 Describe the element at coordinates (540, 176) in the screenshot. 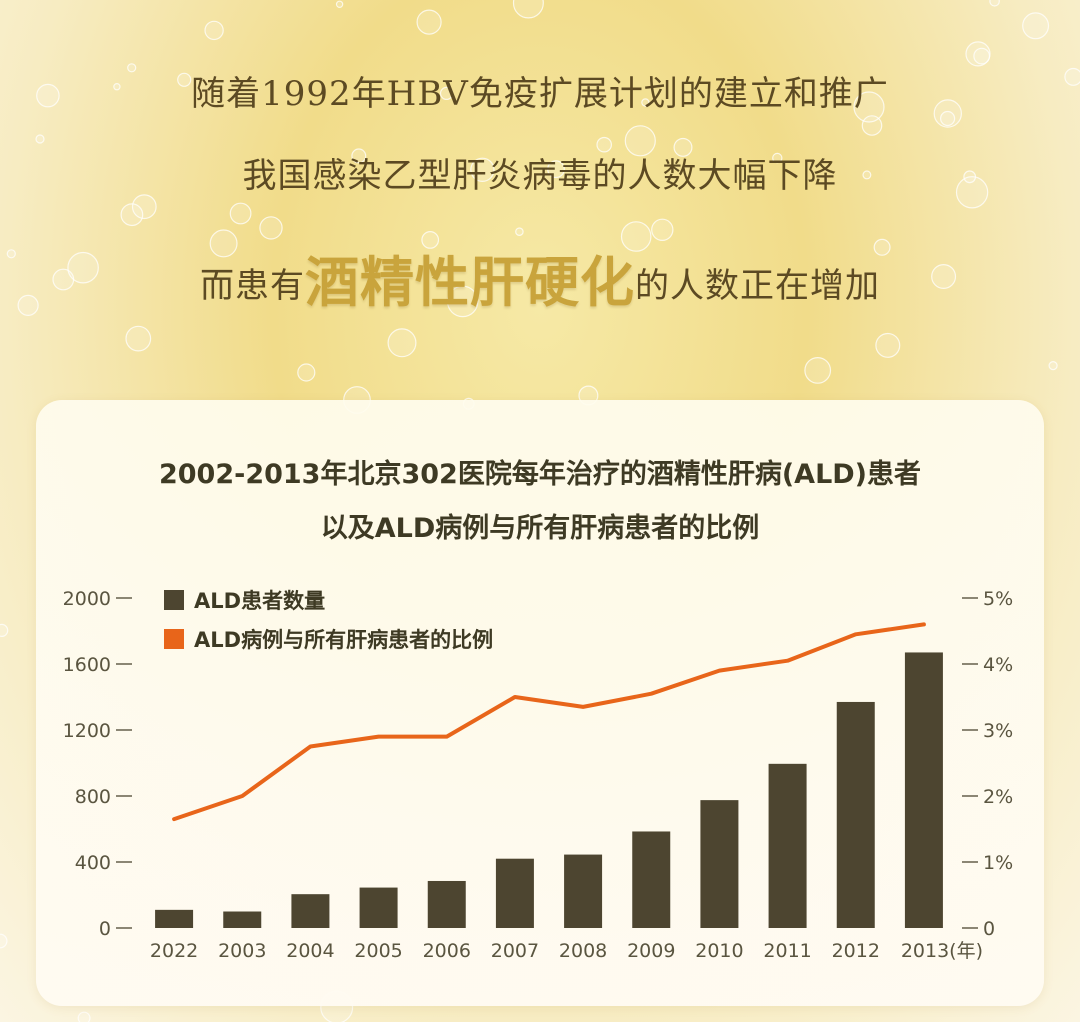

I see `headline-line-2-text: 我国感染乙型肝炎病毒的人数大幅下降` at that location.